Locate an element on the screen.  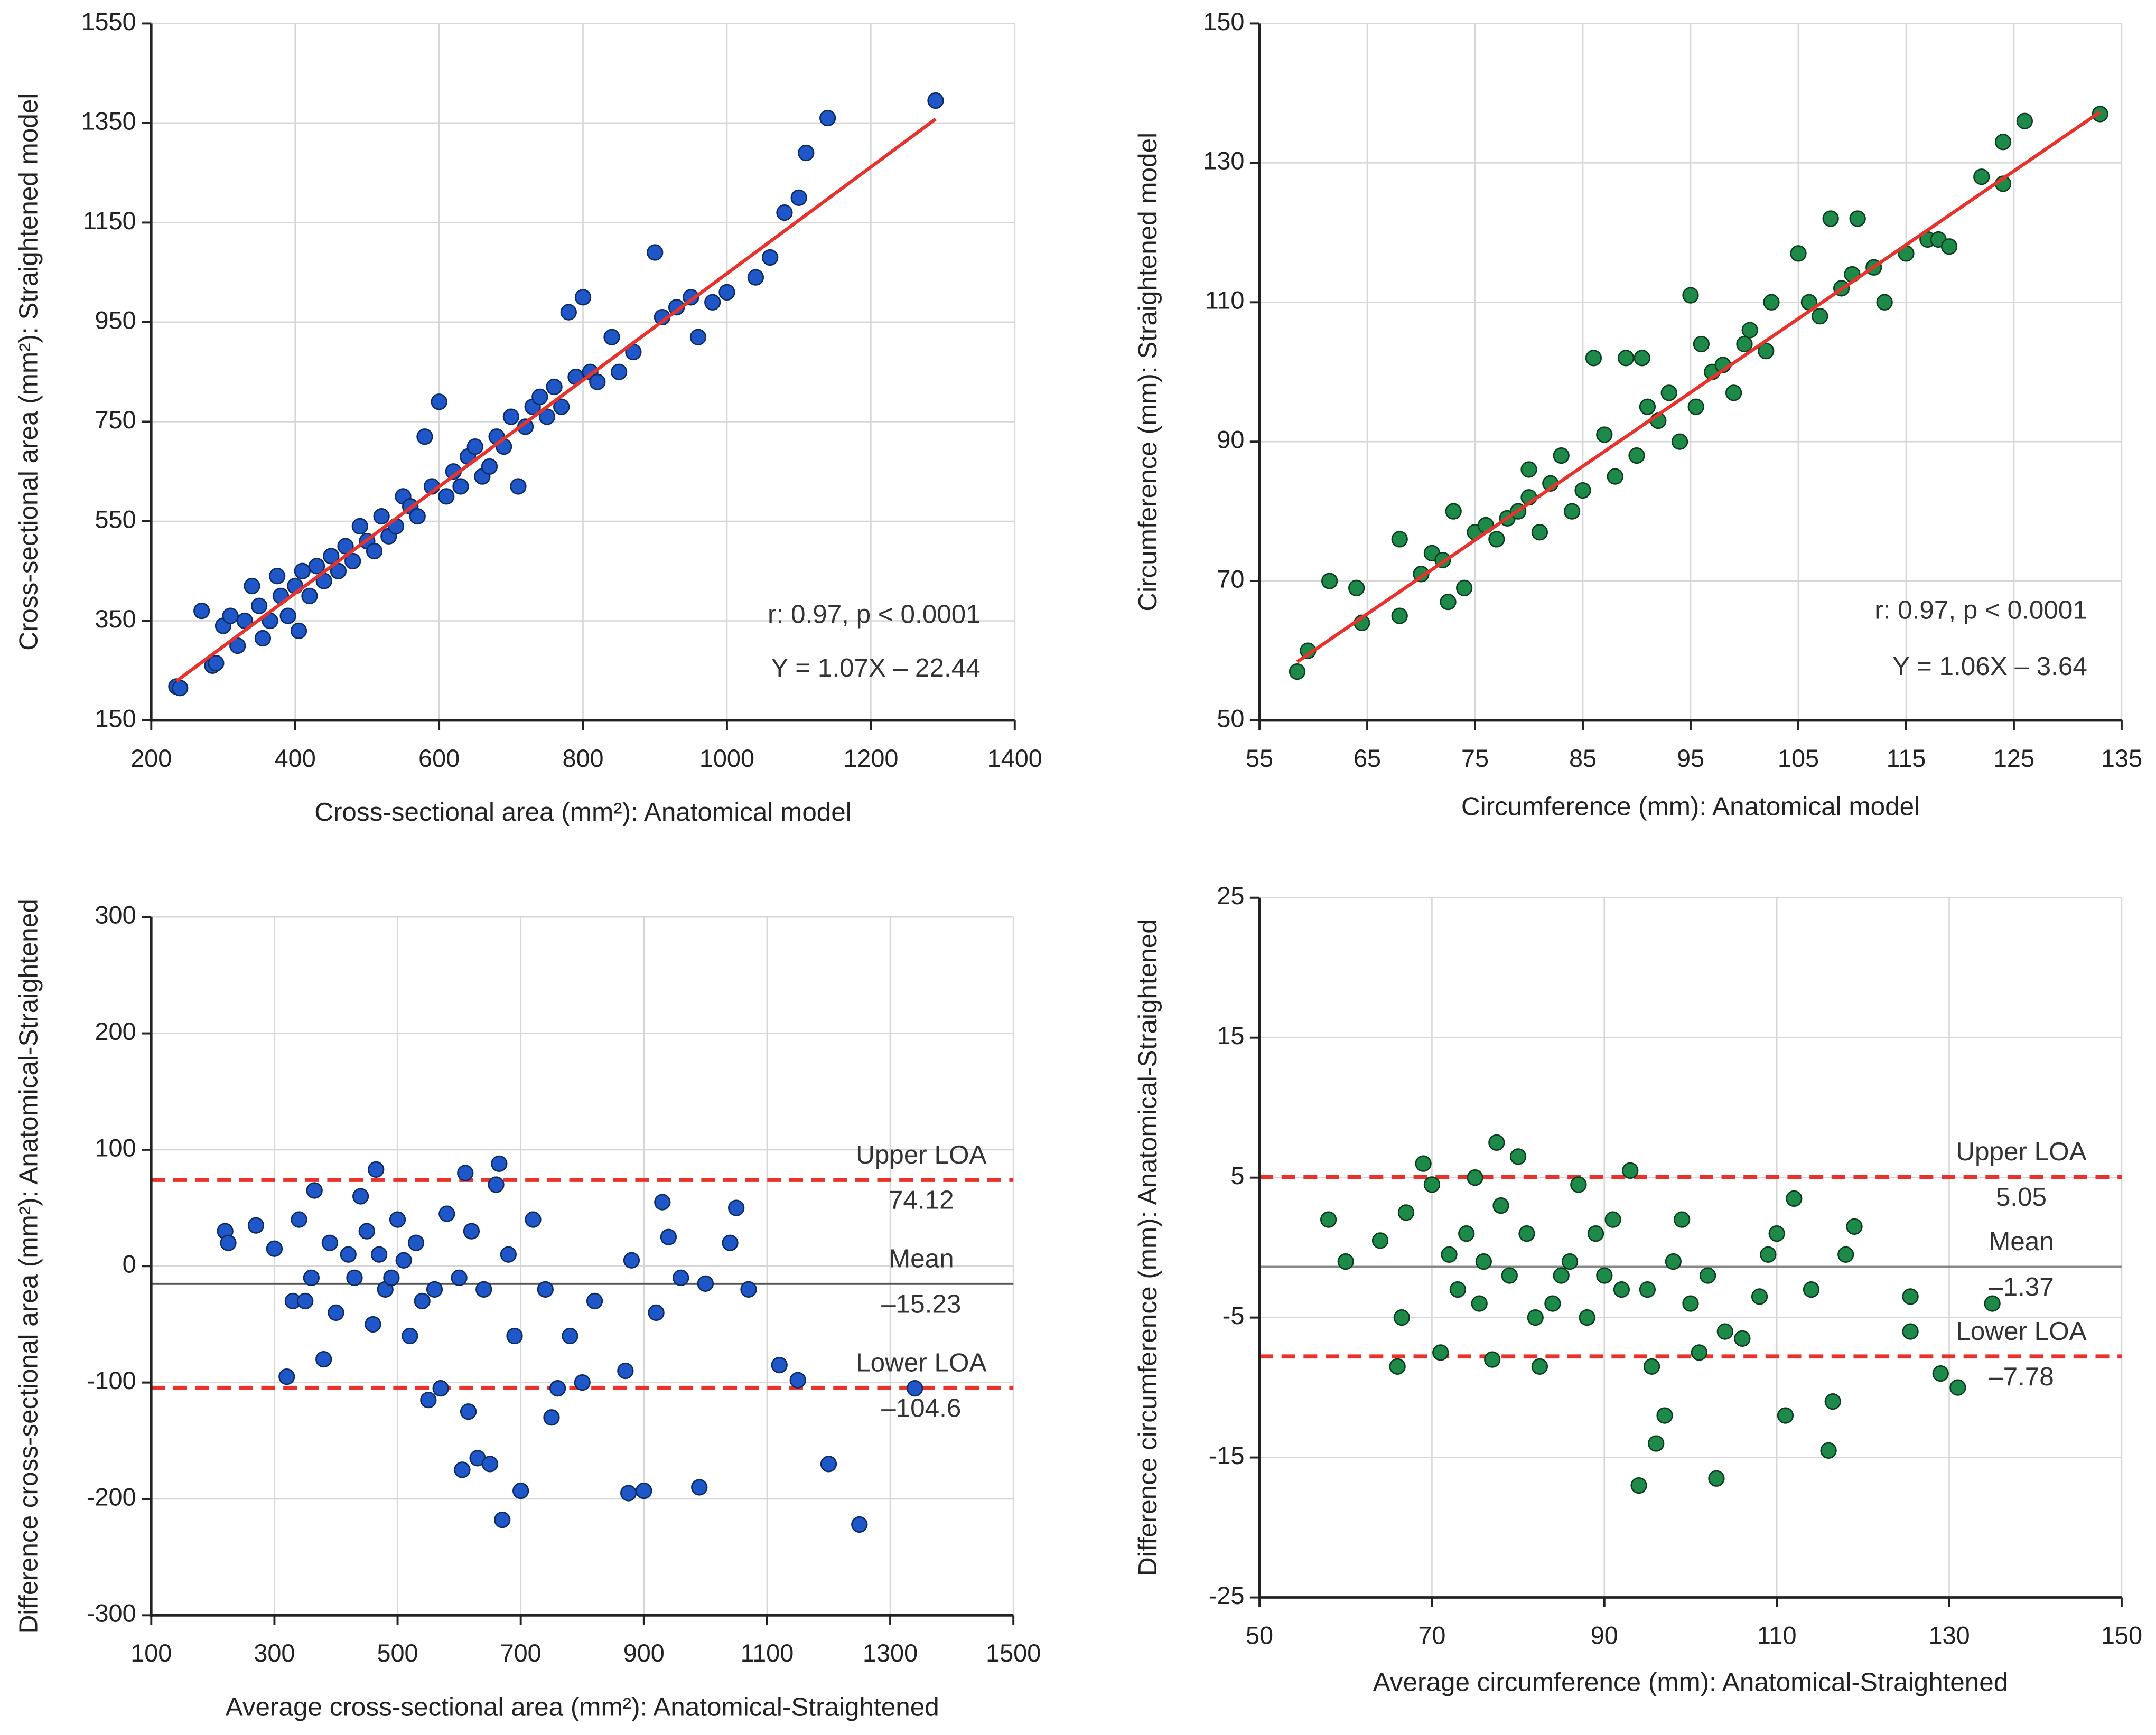
x-tick-label: 800 is located at coordinates (582, 758).